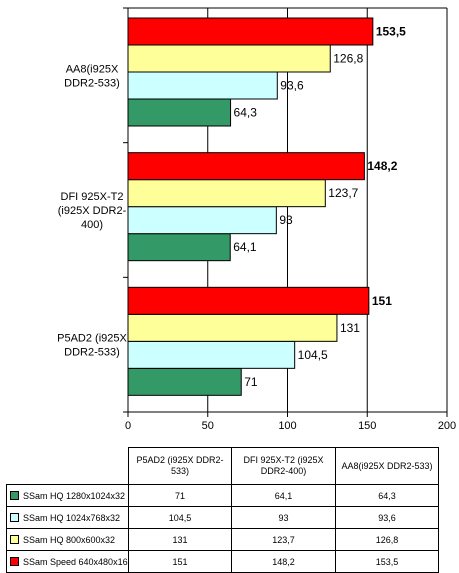 This screenshot has width=459, height=573. What do you see at coordinates (92, 197) in the screenshot?
I see `category-label-1-line-0: DFI 925X-T2` at bounding box center [92, 197].